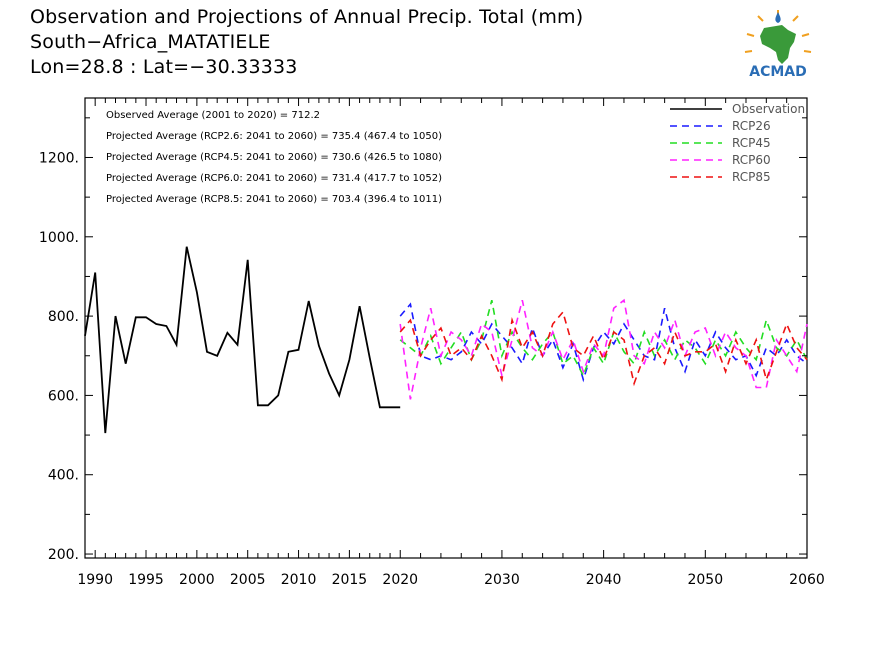  I want to click on x-tick-label: 2040, so click(604, 580).